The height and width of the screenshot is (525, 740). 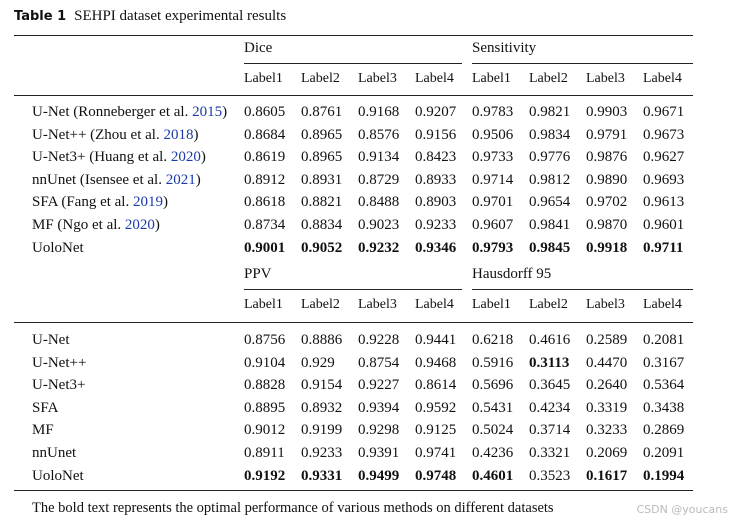 What do you see at coordinates (58, 476) in the screenshot?
I see `method-name: UoloNet` at bounding box center [58, 476].